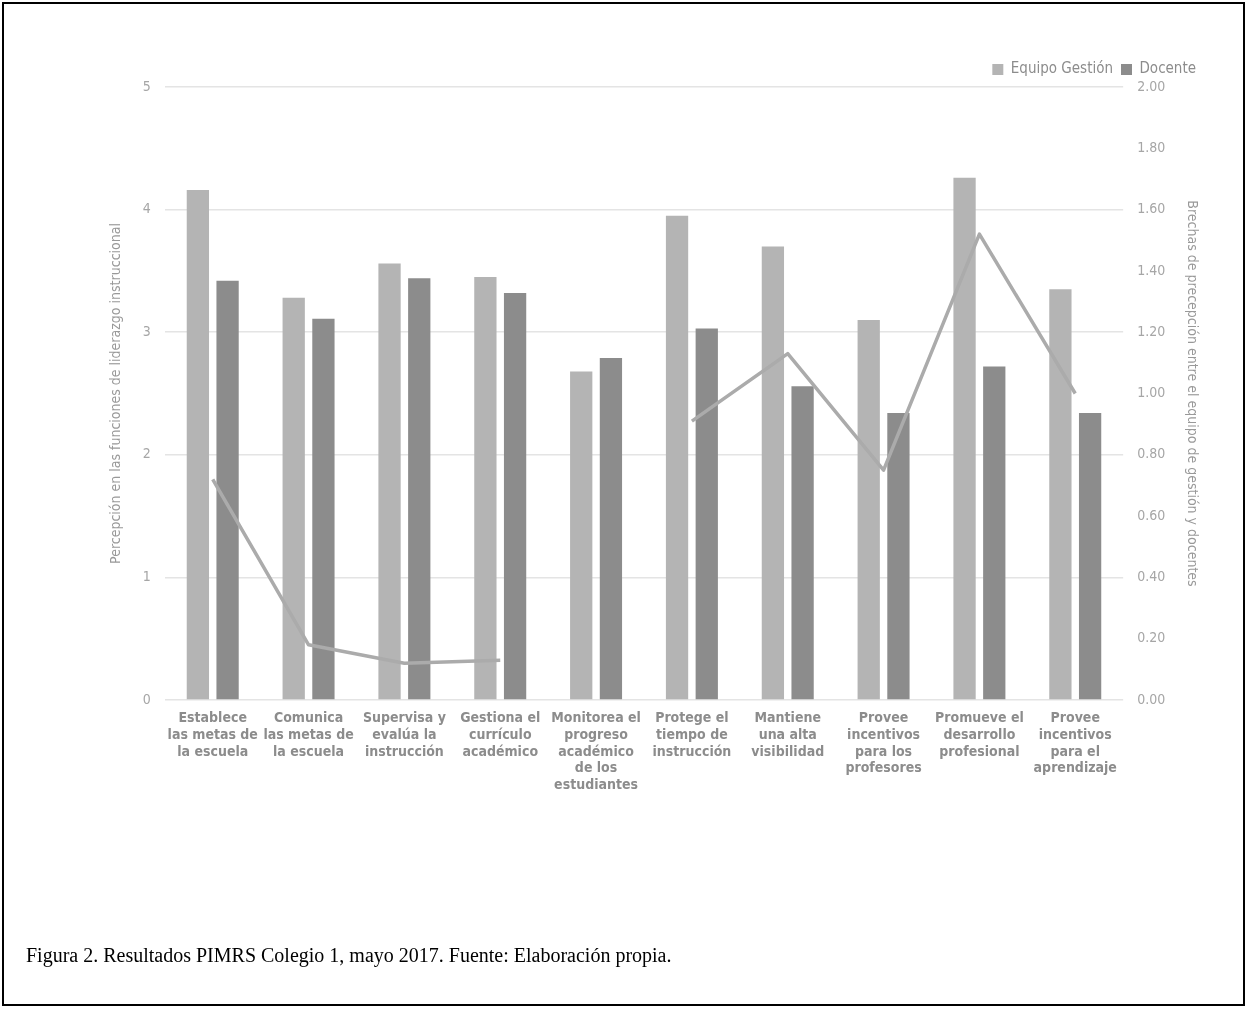 The height and width of the screenshot is (1014, 1251). I want to click on y2-axis-title: Brechas de precepción entre el equipo de gestión y docentes, so click(1192, 393).